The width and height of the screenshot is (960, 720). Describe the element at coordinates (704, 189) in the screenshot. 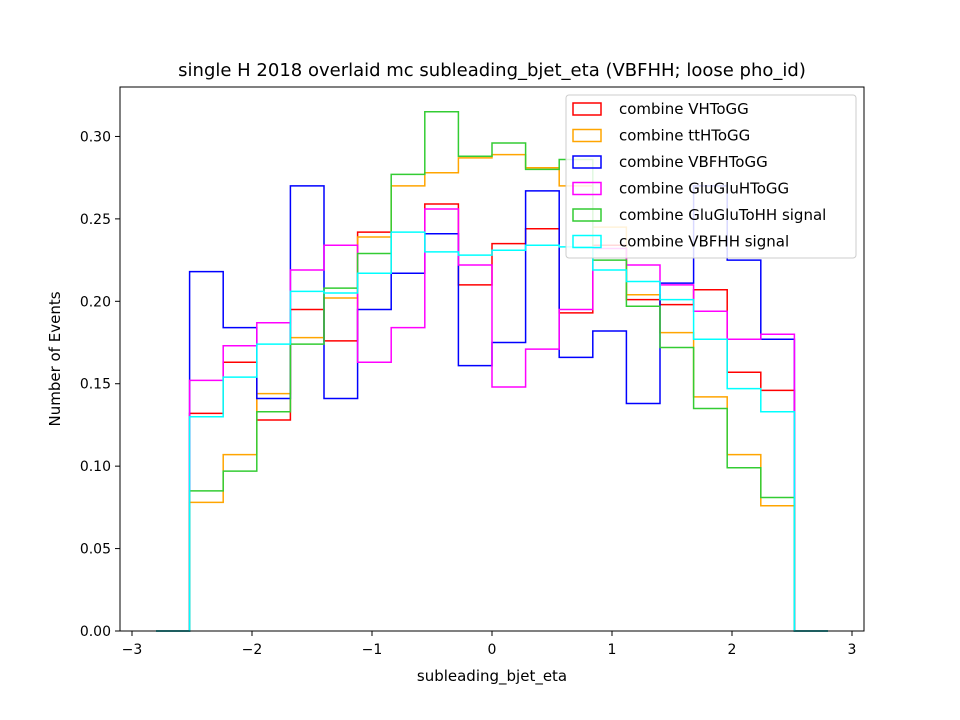

I see `legend-label-3: combine GluGluHToGG` at that location.